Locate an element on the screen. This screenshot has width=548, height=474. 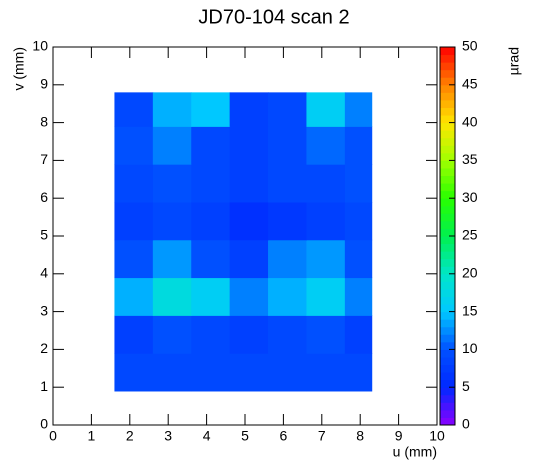
colorbar-tick-label: 35 is located at coordinates (470, 159).